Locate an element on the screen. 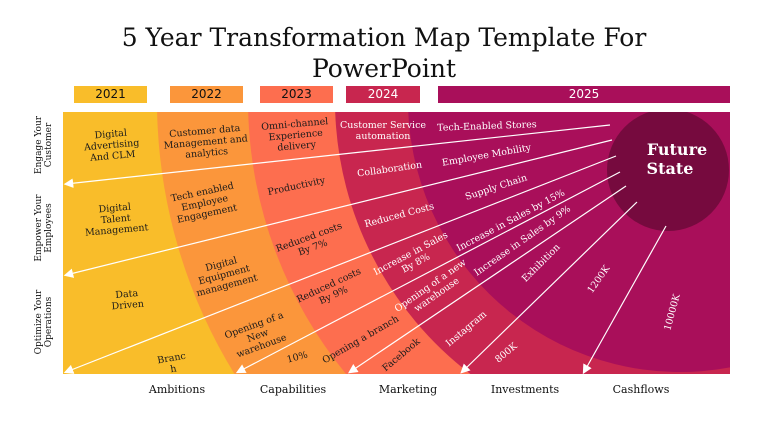  column-label-capabilities: Capabilities is located at coordinates (293, 389).